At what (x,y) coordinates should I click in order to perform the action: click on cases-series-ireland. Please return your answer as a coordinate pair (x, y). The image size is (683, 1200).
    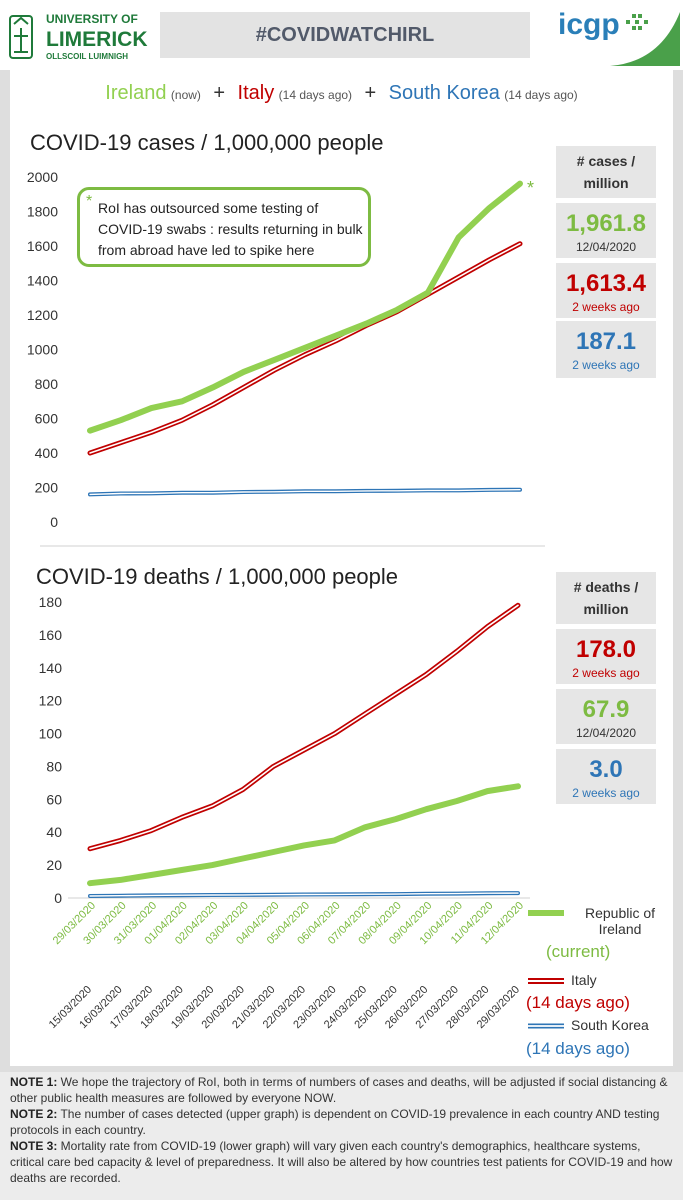
    Looking at the image, I should click on (305, 307).